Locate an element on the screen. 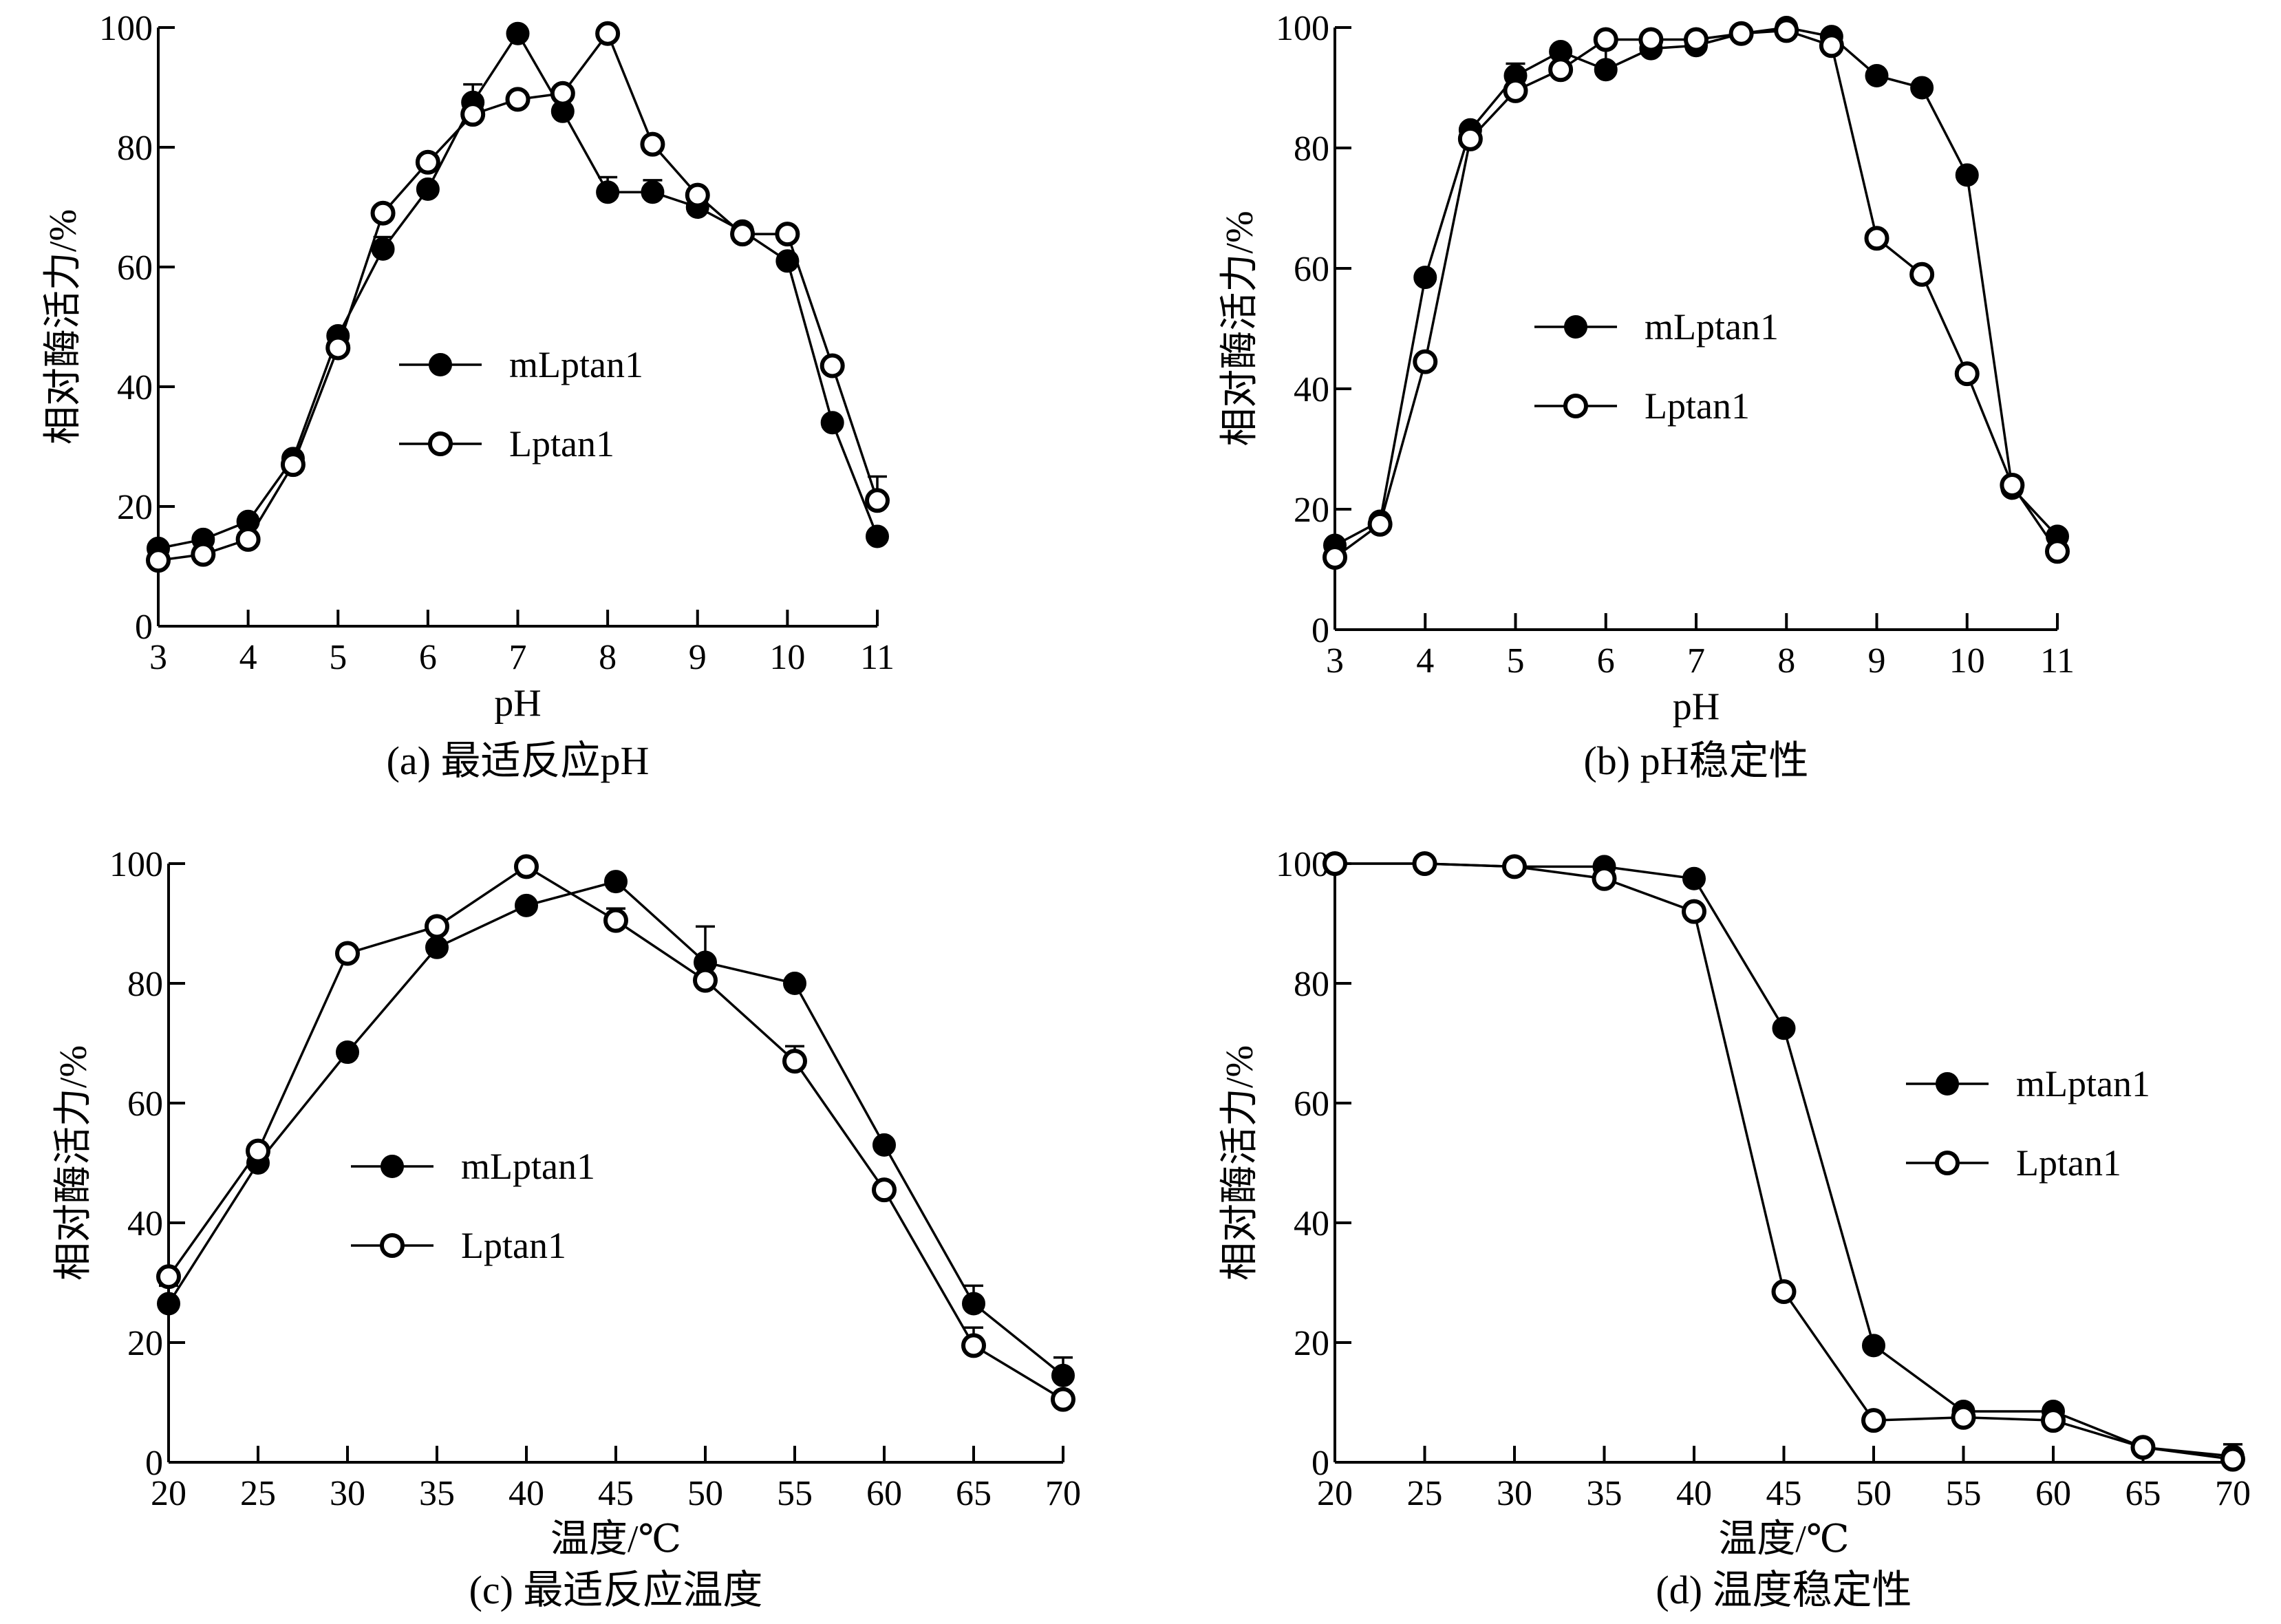  panel-caption: (c) 最适反应温度 is located at coordinates (616, 1590).